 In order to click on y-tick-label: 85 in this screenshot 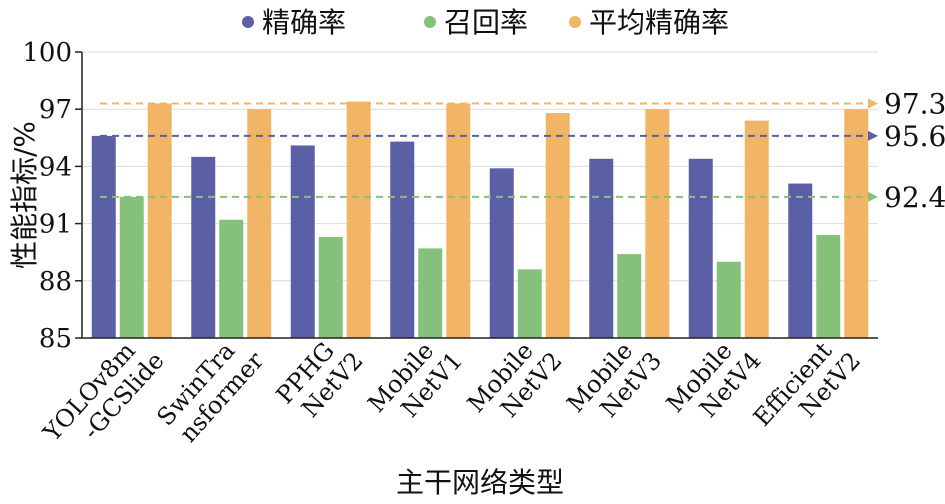, I will do `click(55, 339)`.